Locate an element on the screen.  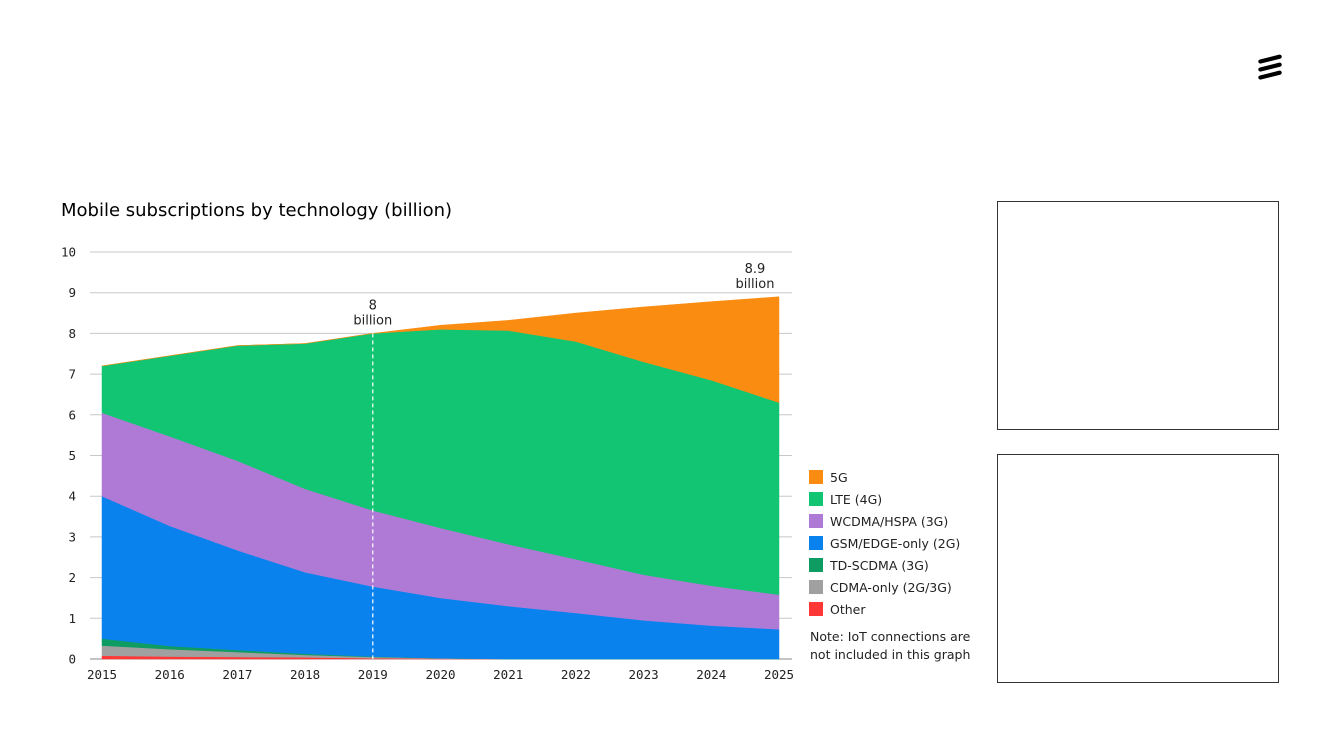
y-tick-label: 2 is located at coordinates (72, 577).